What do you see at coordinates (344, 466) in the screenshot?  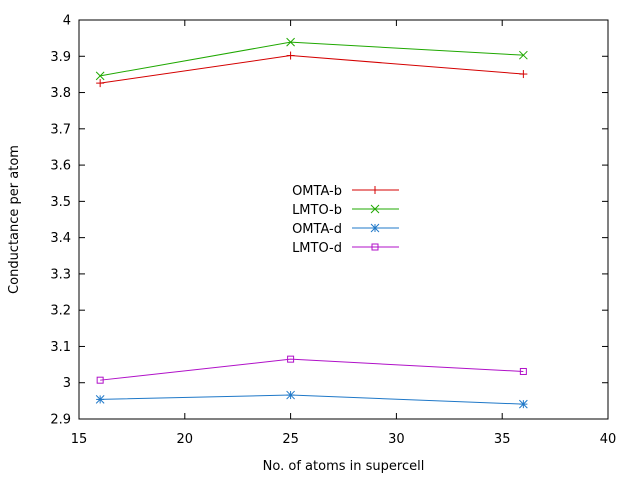 I see `x-axis-label: No. of atoms in supercell` at bounding box center [344, 466].